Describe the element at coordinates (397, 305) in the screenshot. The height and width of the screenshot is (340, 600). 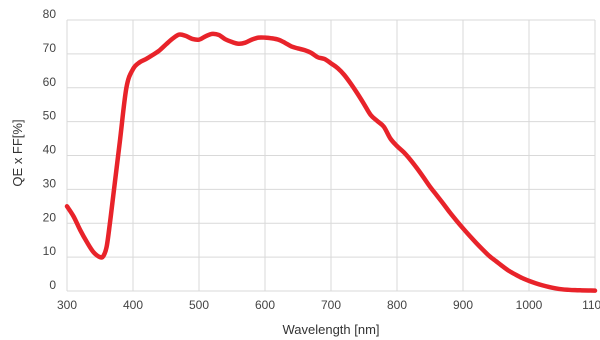
I see `x-tick-label: 800` at that location.